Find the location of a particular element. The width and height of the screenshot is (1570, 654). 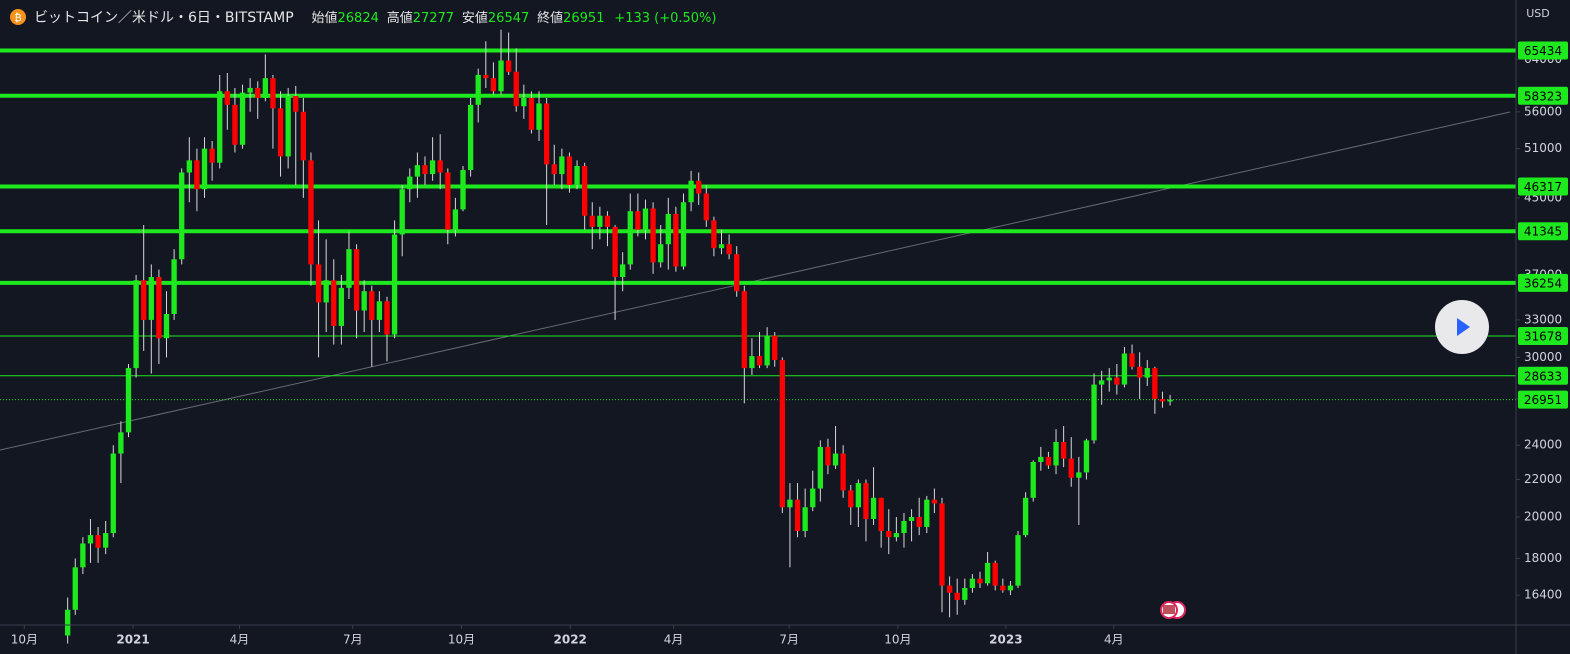

open-label: 始値 is located at coordinates (324, 18).